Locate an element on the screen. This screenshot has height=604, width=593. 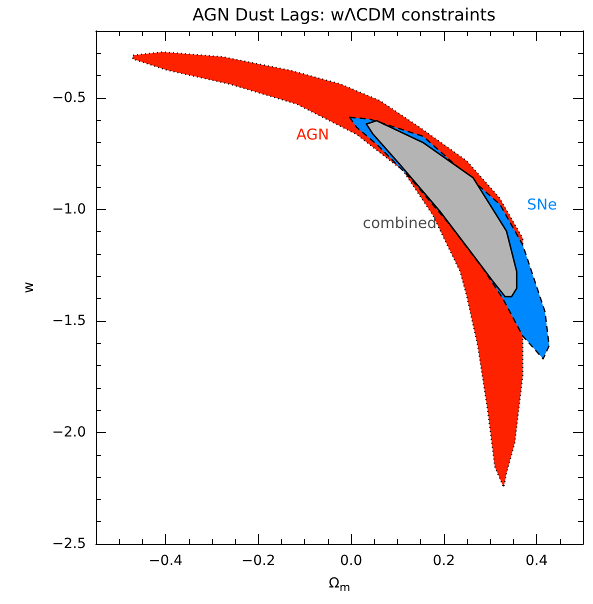
y-tick-label: −1.5 is located at coordinates (69, 320).